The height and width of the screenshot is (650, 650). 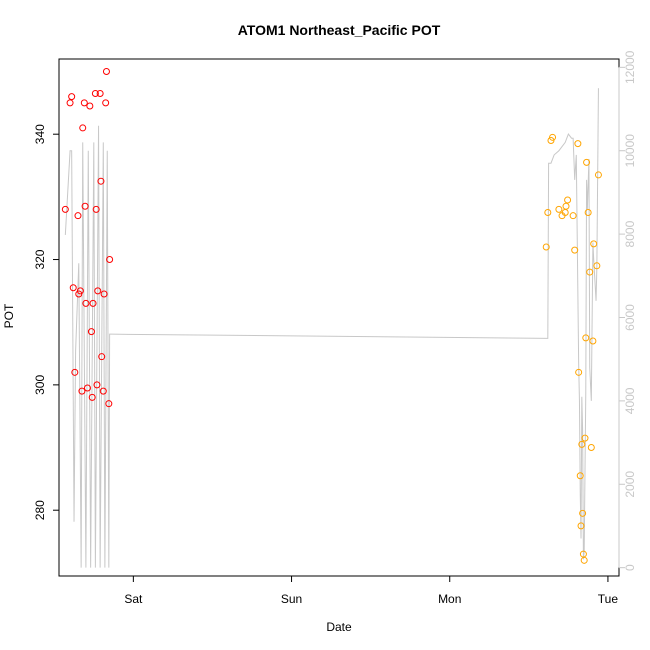 What do you see at coordinates (608, 599) in the screenshot?
I see `x-tick-label: Tue` at bounding box center [608, 599].